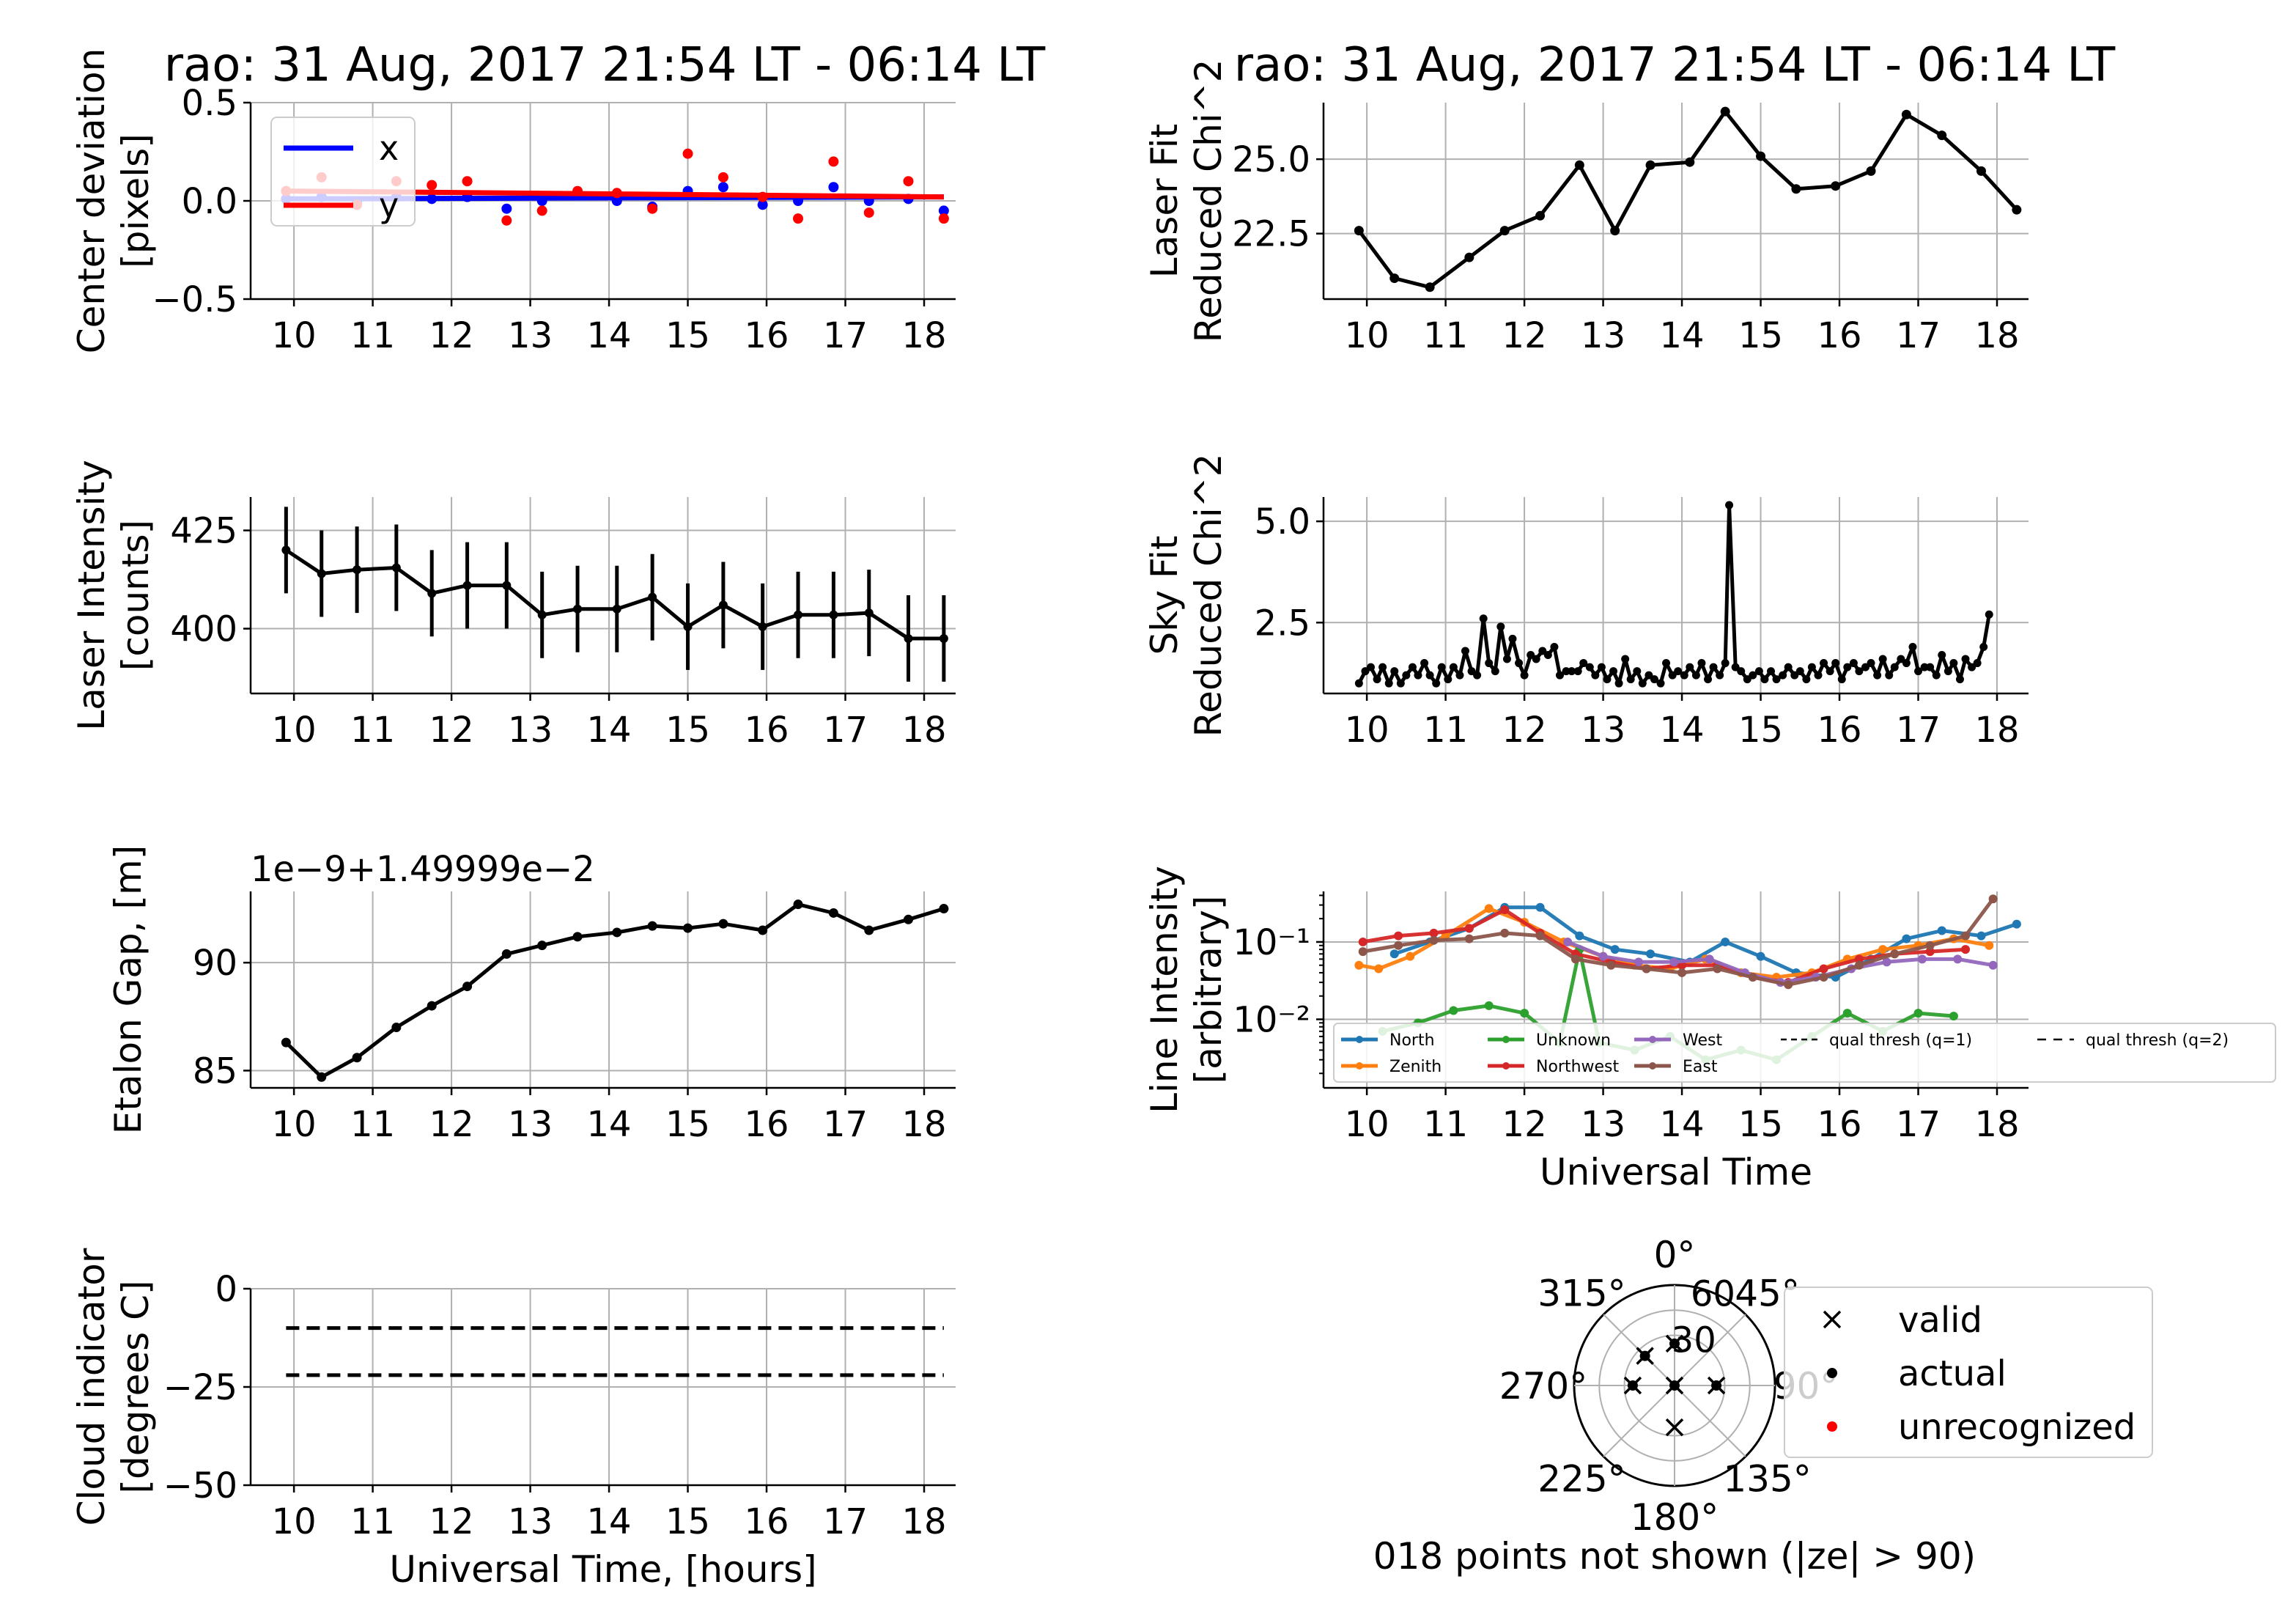 Image resolution: width=2296 pixels, height=1623 pixels. Describe the element at coordinates (687, 1522) in the screenshot. I see `x-tick-label: 15` at that location.